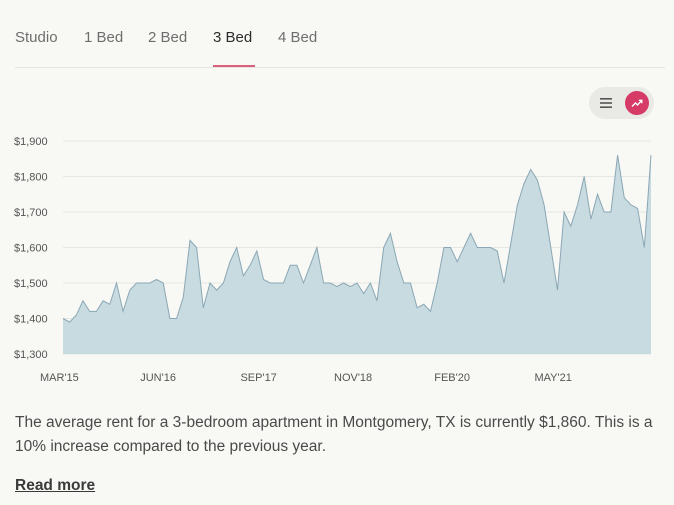 The height and width of the screenshot is (505, 674). I want to click on x-tick-label: MAR'15, so click(59, 378).